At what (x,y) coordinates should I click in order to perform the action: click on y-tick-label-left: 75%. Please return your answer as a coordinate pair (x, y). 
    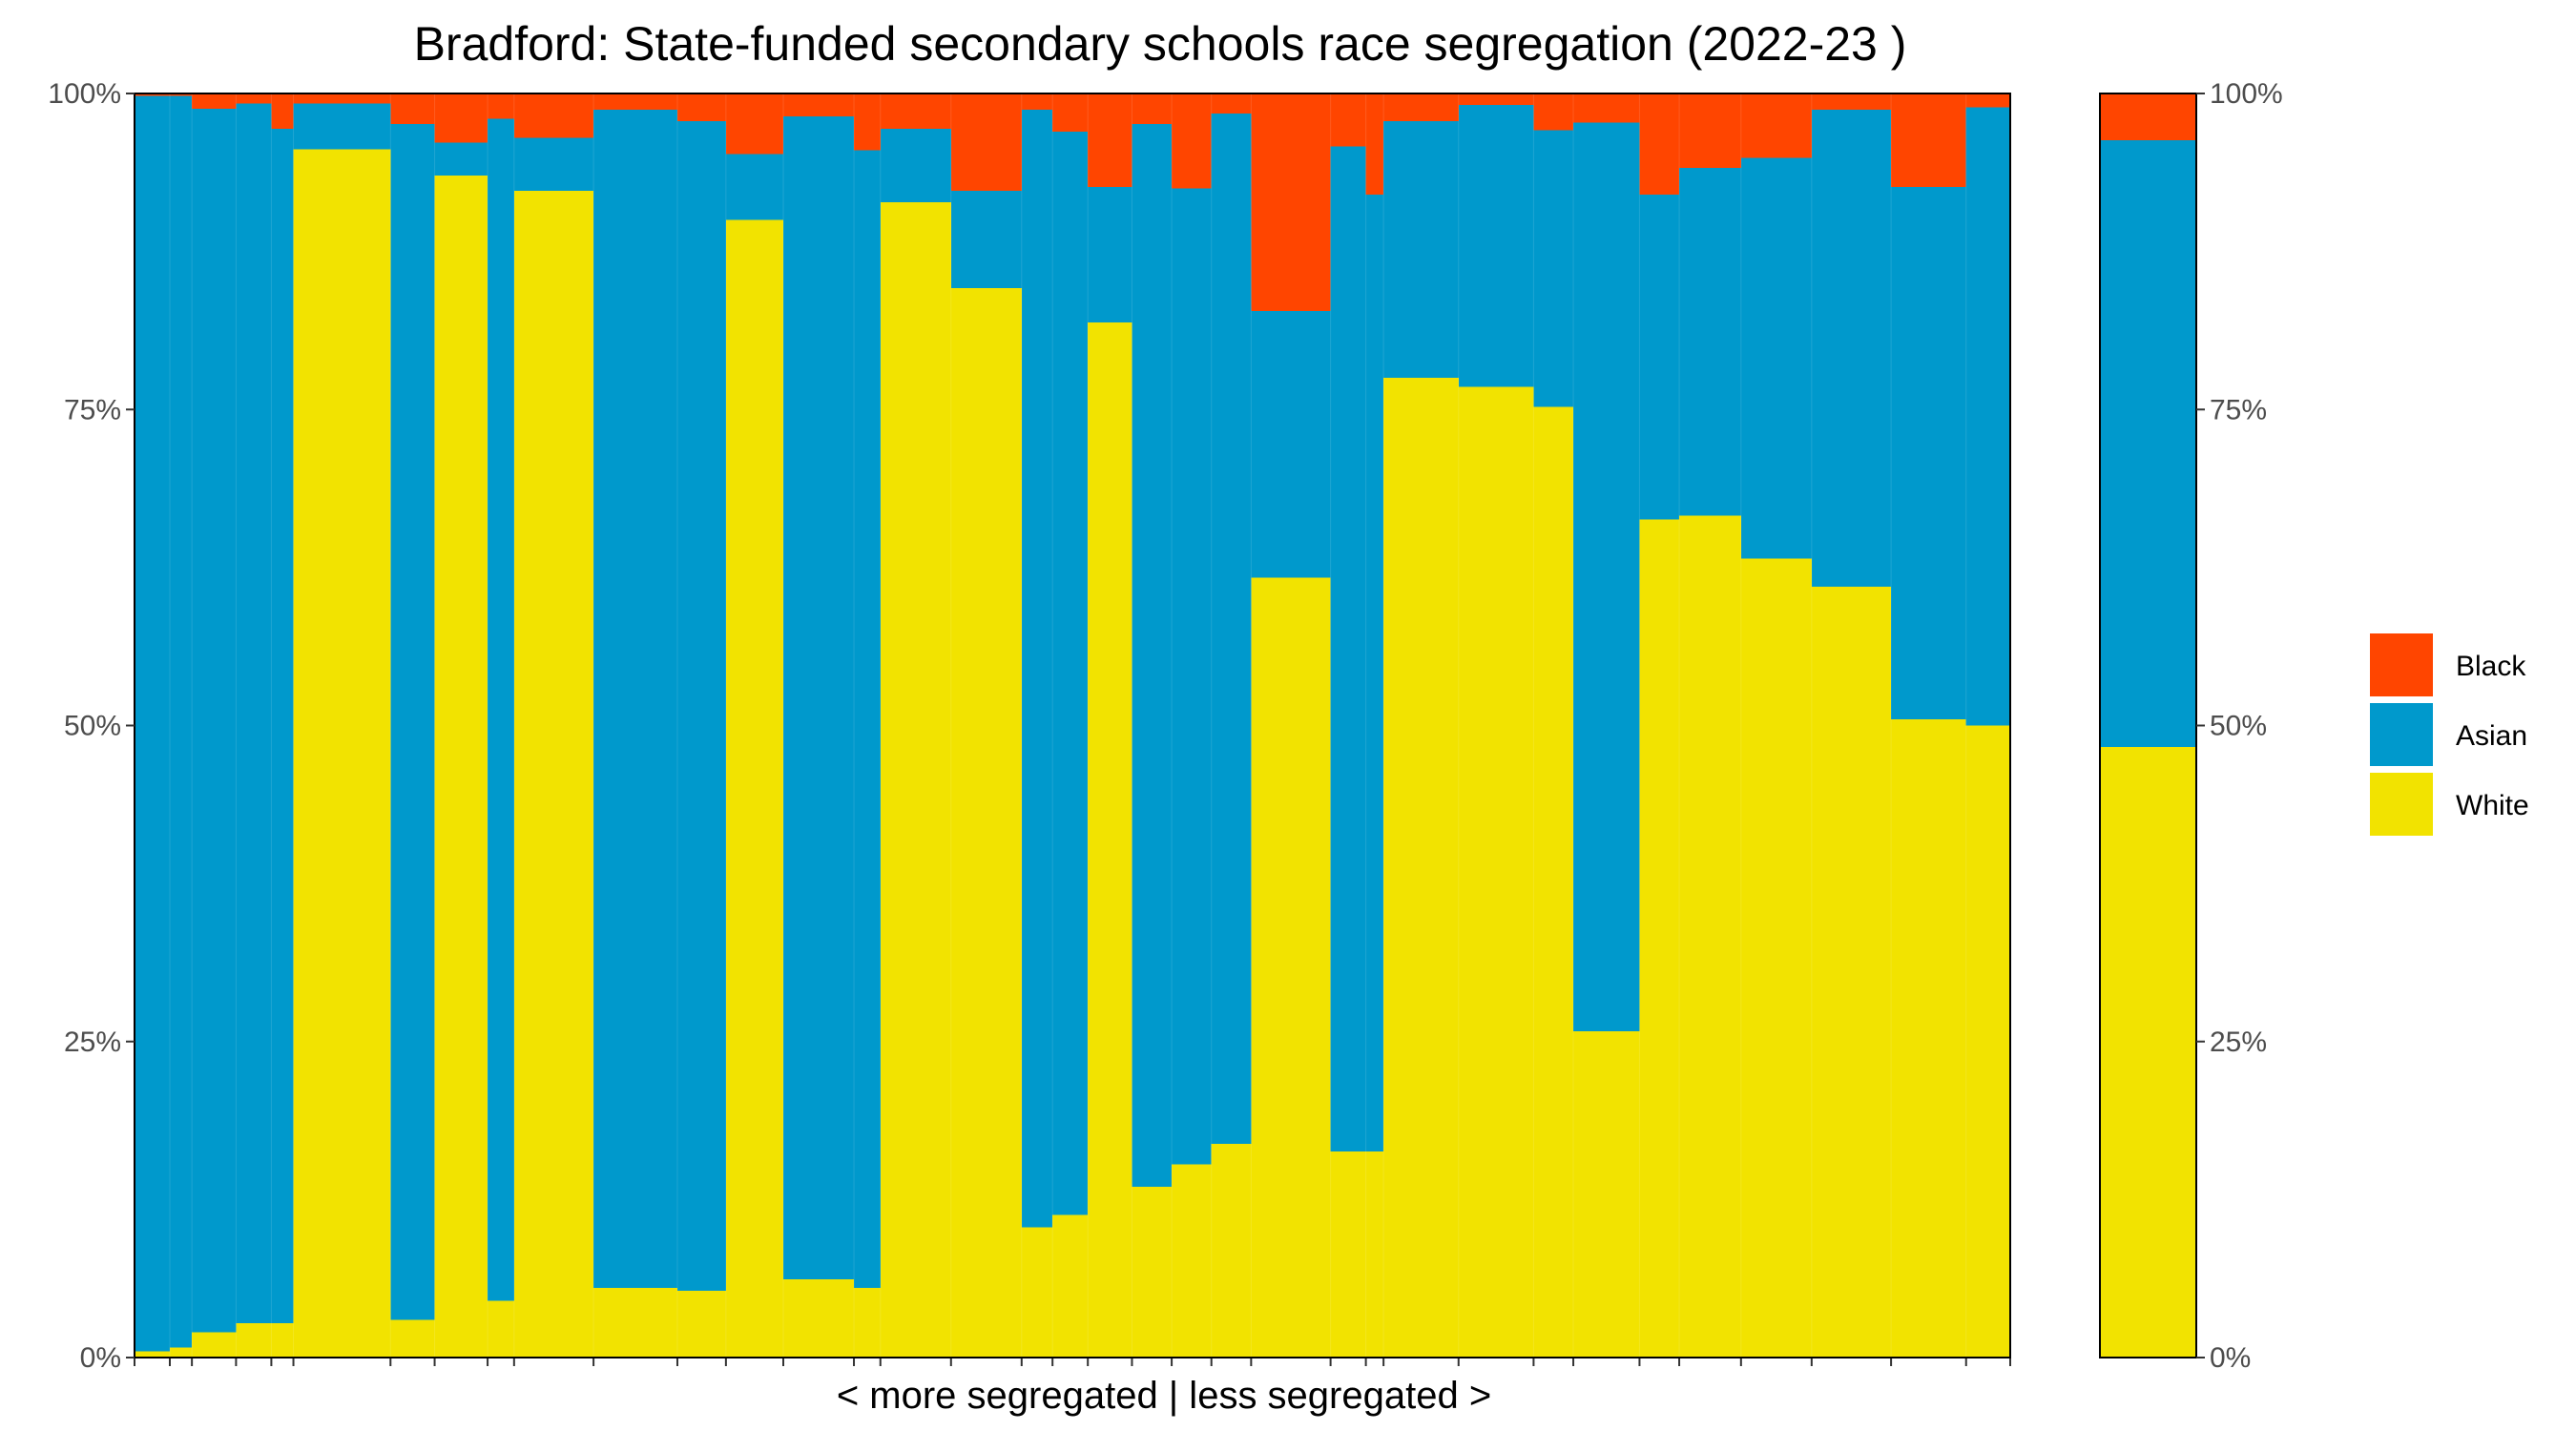
    Looking at the image, I should click on (92, 409).